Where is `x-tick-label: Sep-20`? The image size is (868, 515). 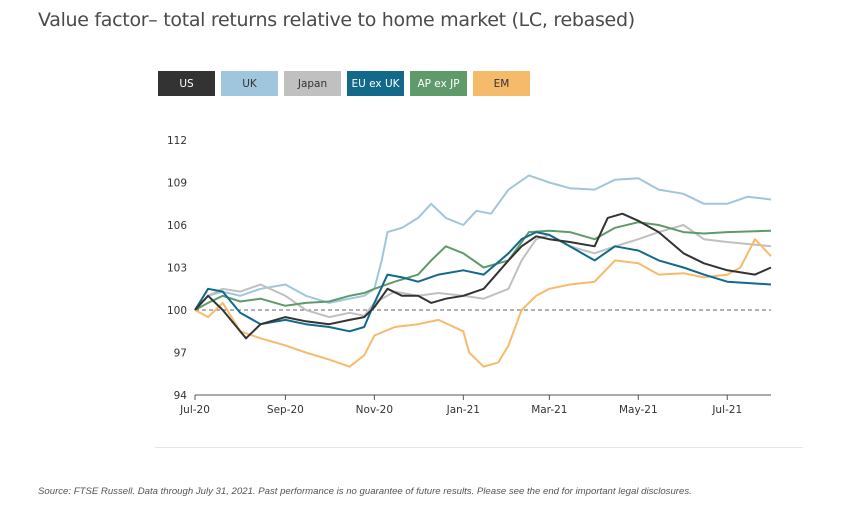 x-tick-label: Sep-20 is located at coordinates (285, 410).